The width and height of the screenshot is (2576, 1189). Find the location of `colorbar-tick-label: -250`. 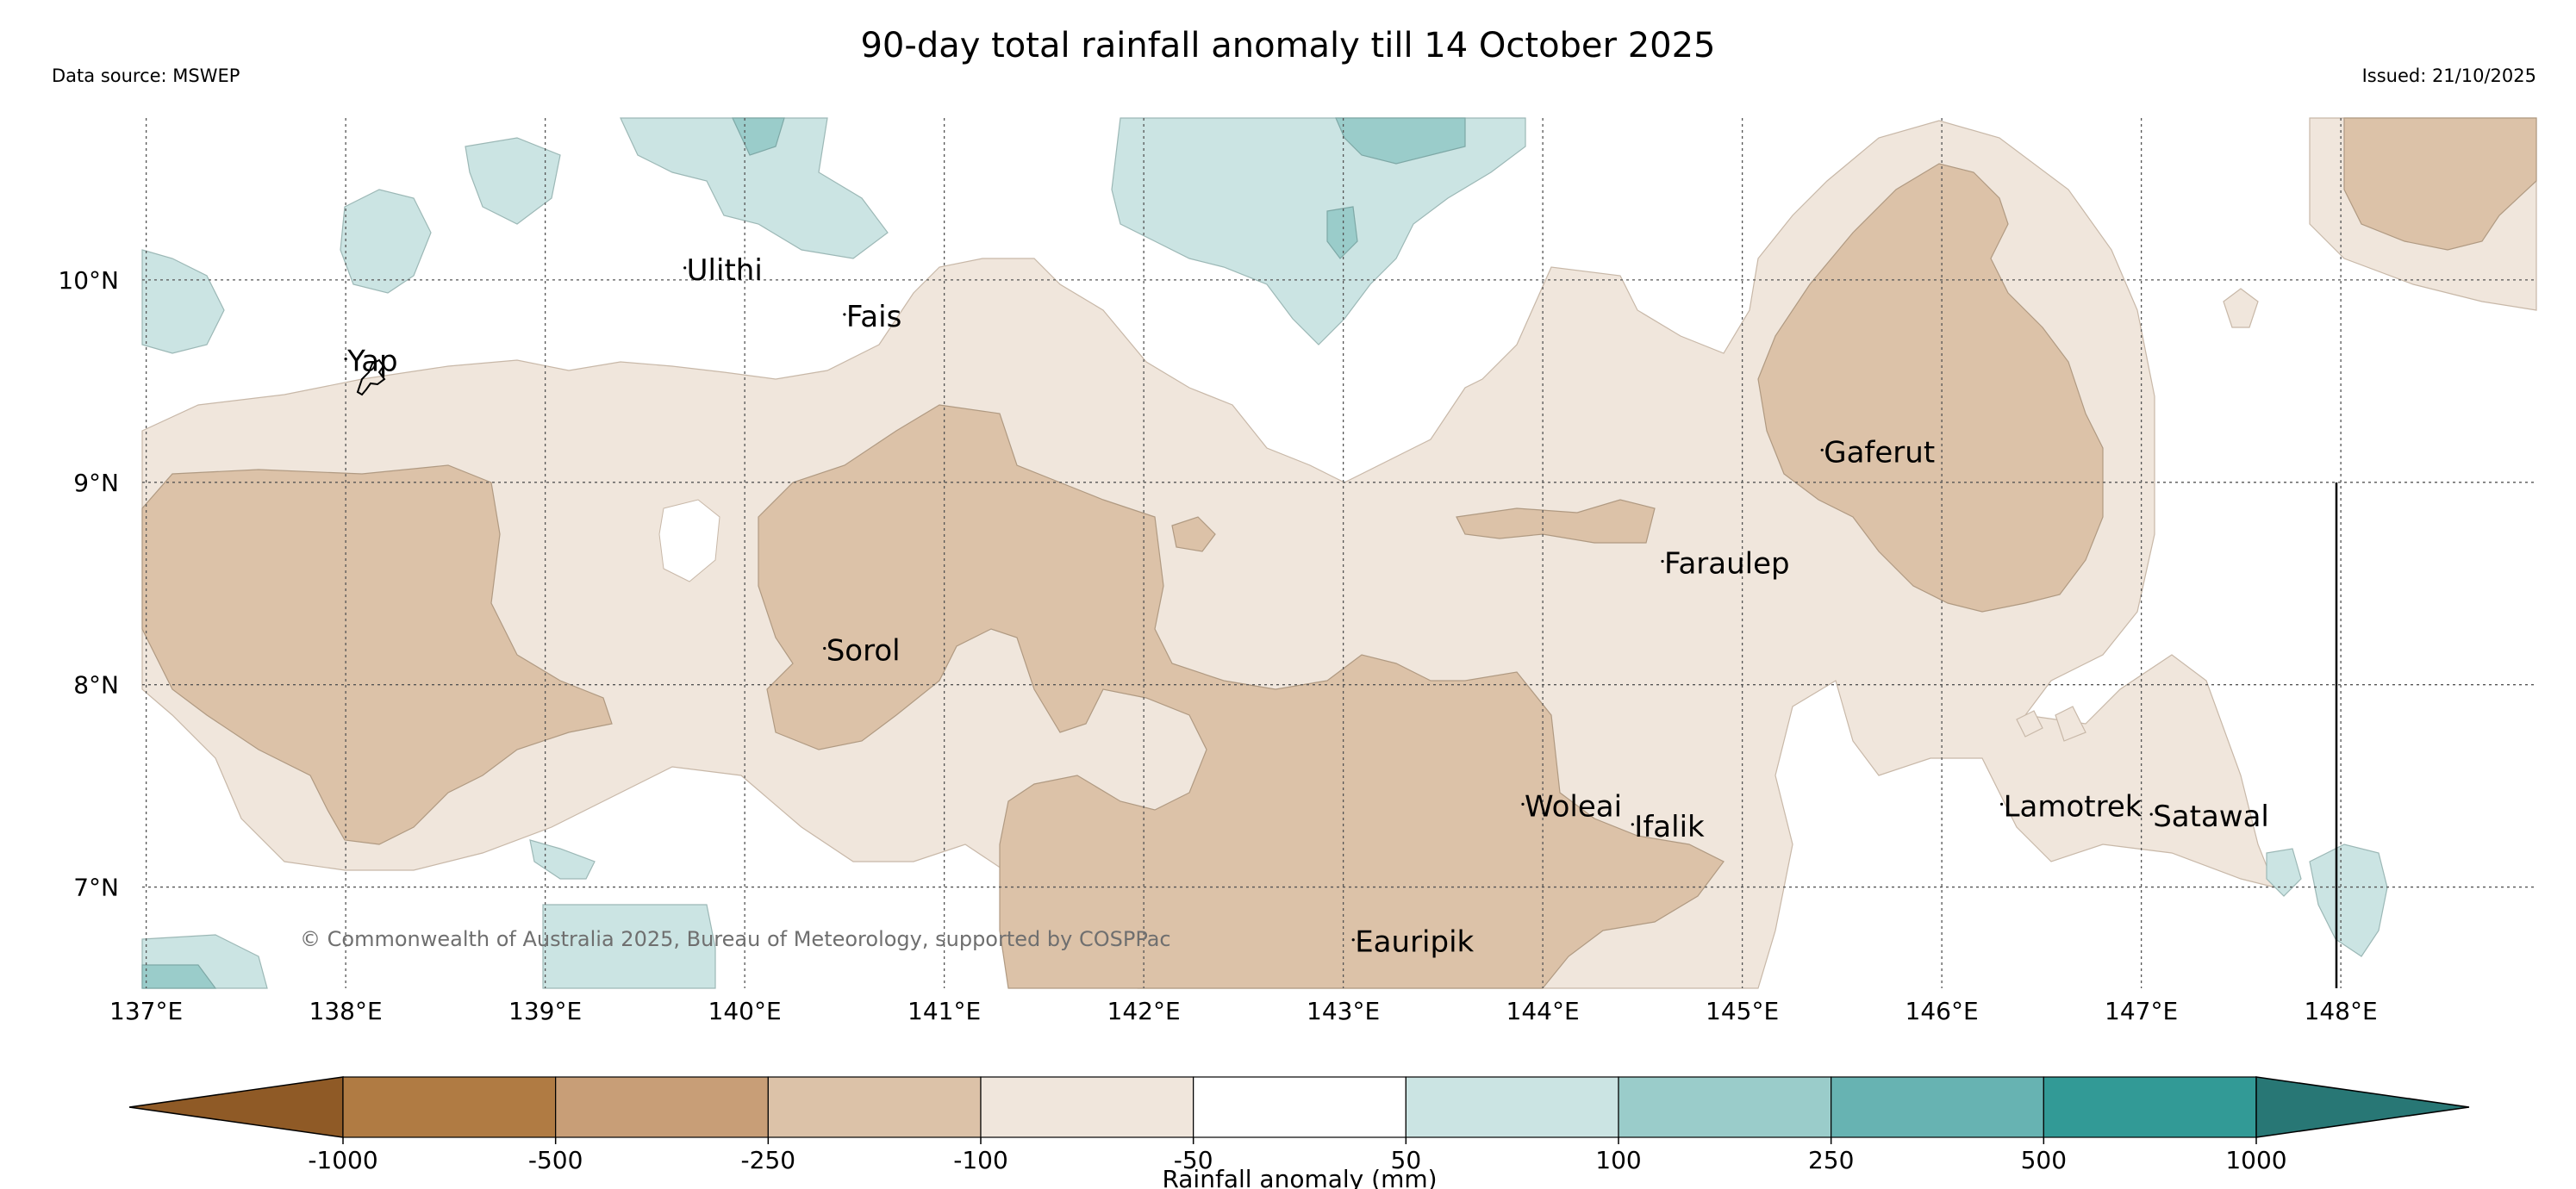

colorbar-tick-label: -250 is located at coordinates (768, 1160).